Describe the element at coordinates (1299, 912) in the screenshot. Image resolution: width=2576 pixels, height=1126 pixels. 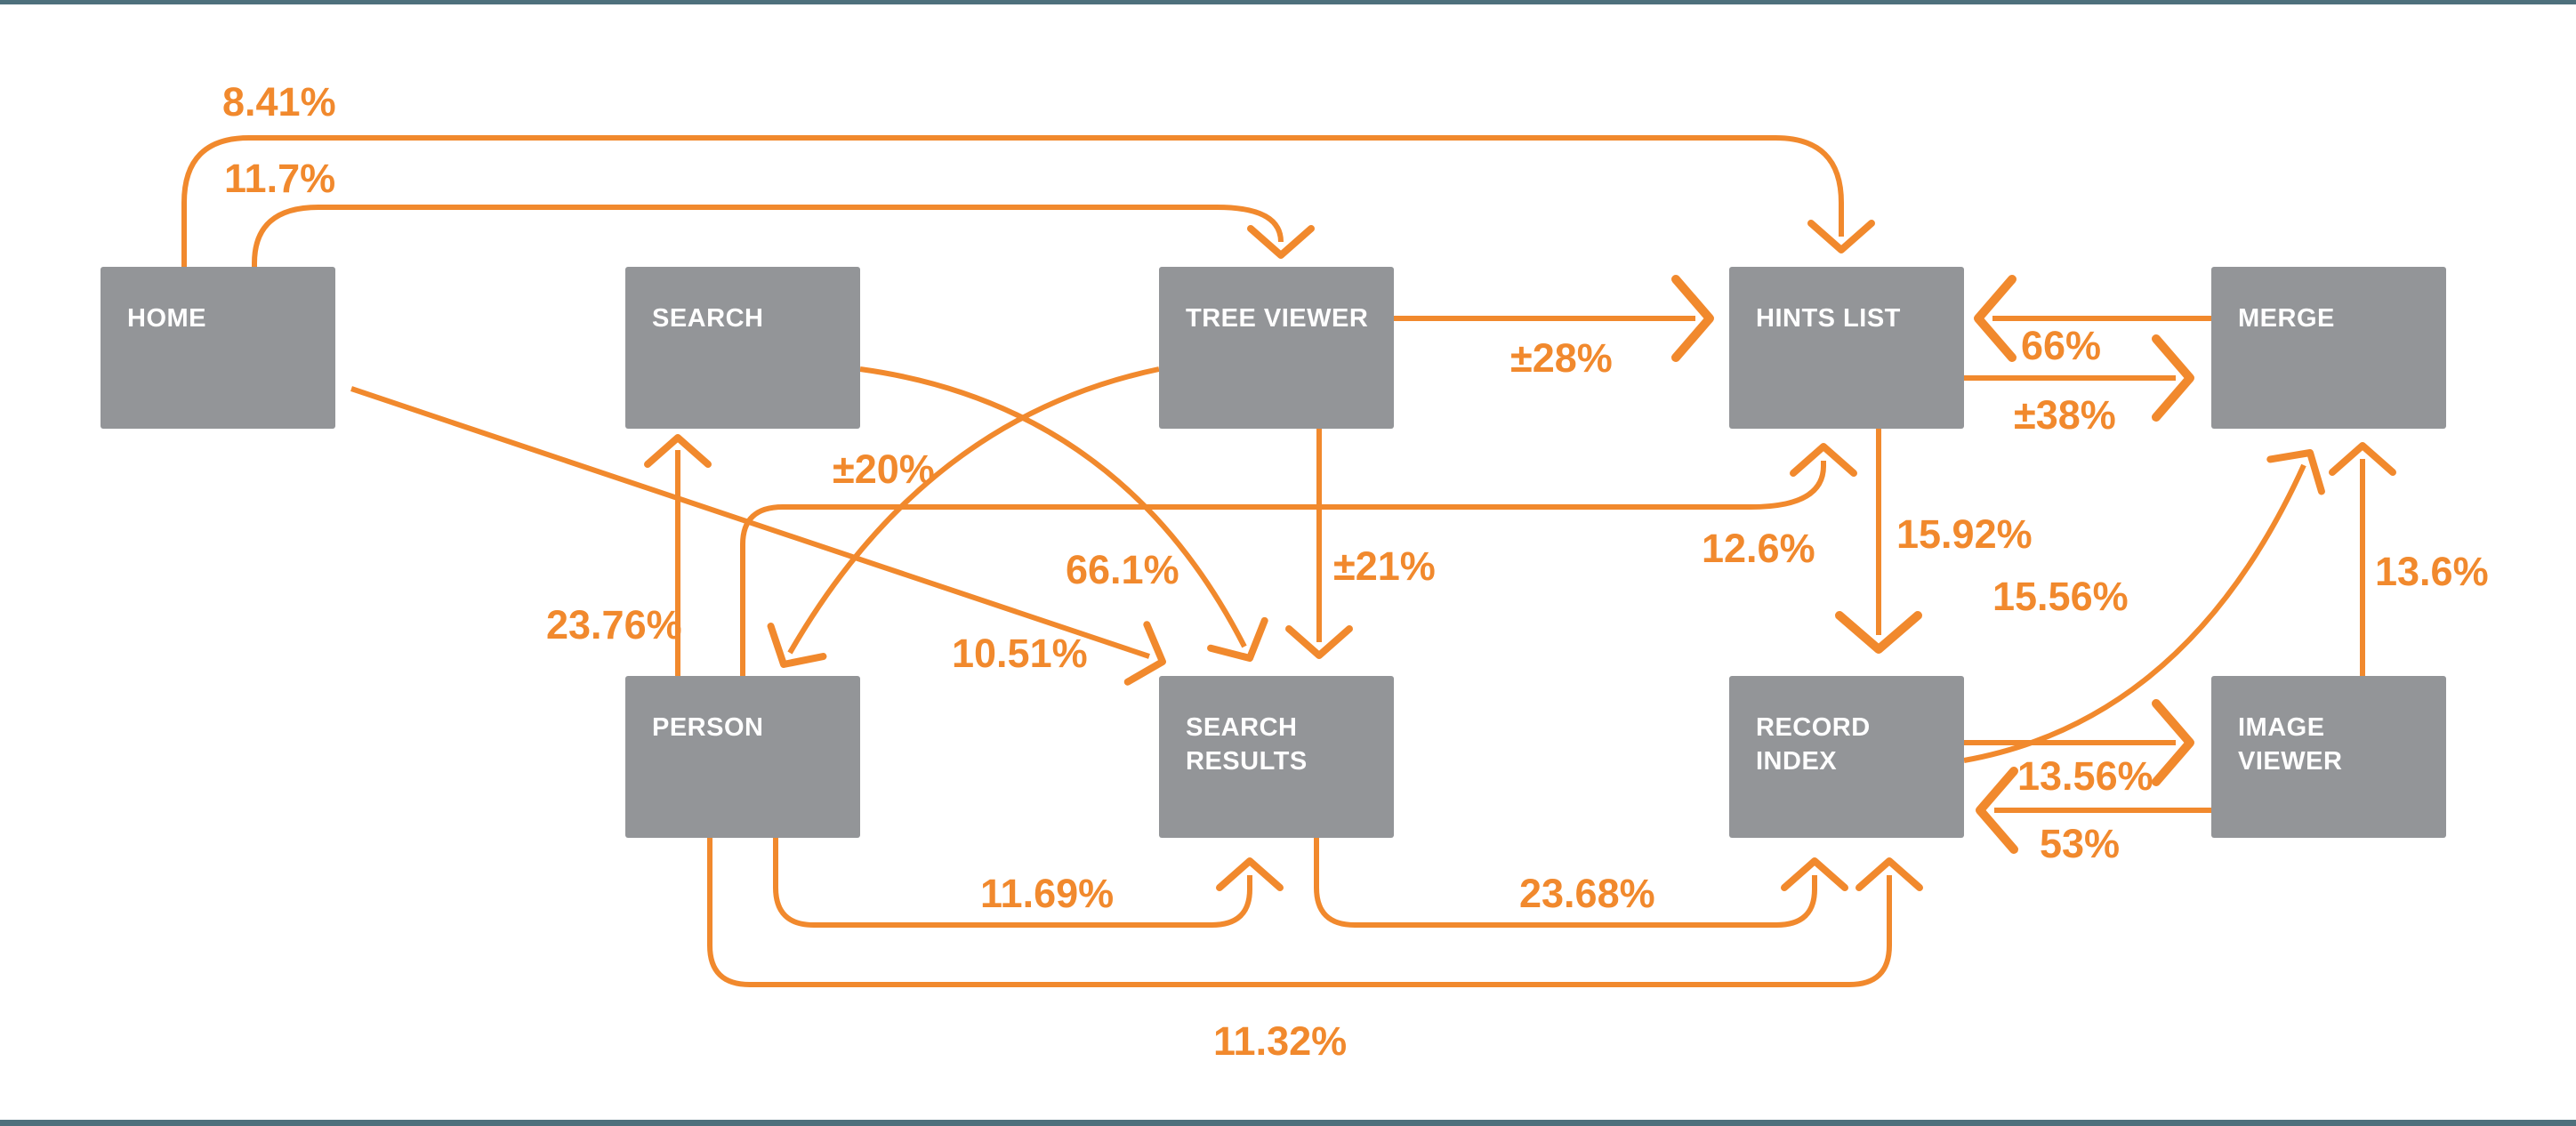
I see `edge-person-record-index` at that location.